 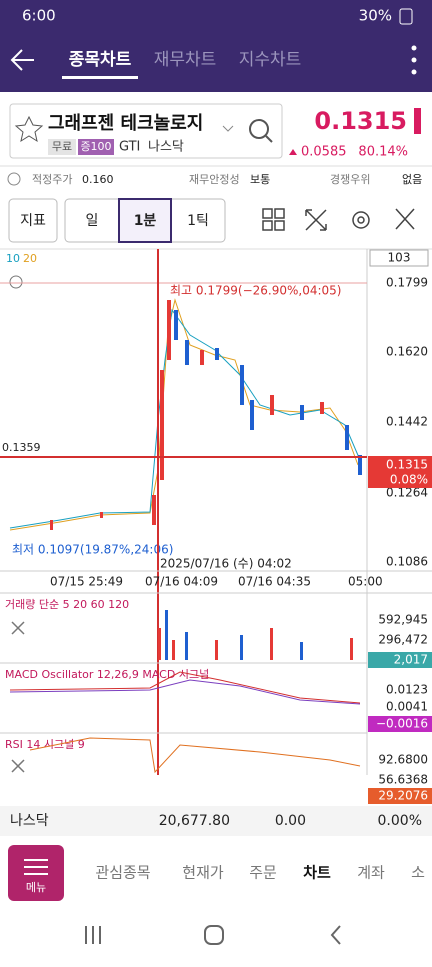 What do you see at coordinates (100, 60) in the screenshot?
I see `tab: 종목차트` at bounding box center [100, 60].